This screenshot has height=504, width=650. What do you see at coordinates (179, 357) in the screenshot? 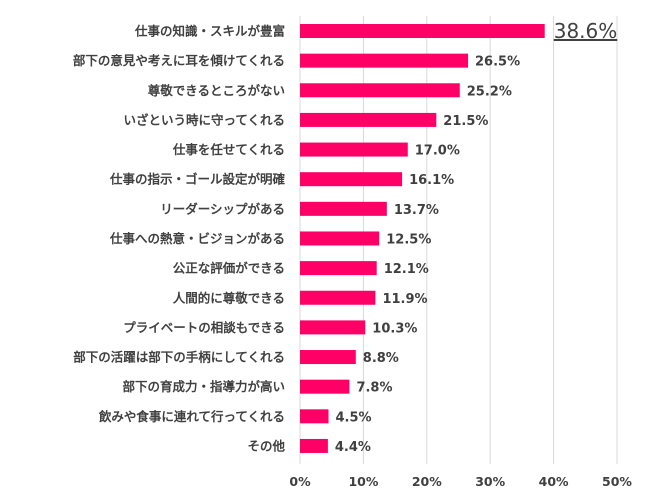
I see `category-label: 部下の活躍は部下の手柄にしてくれる` at bounding box center [179, 357].